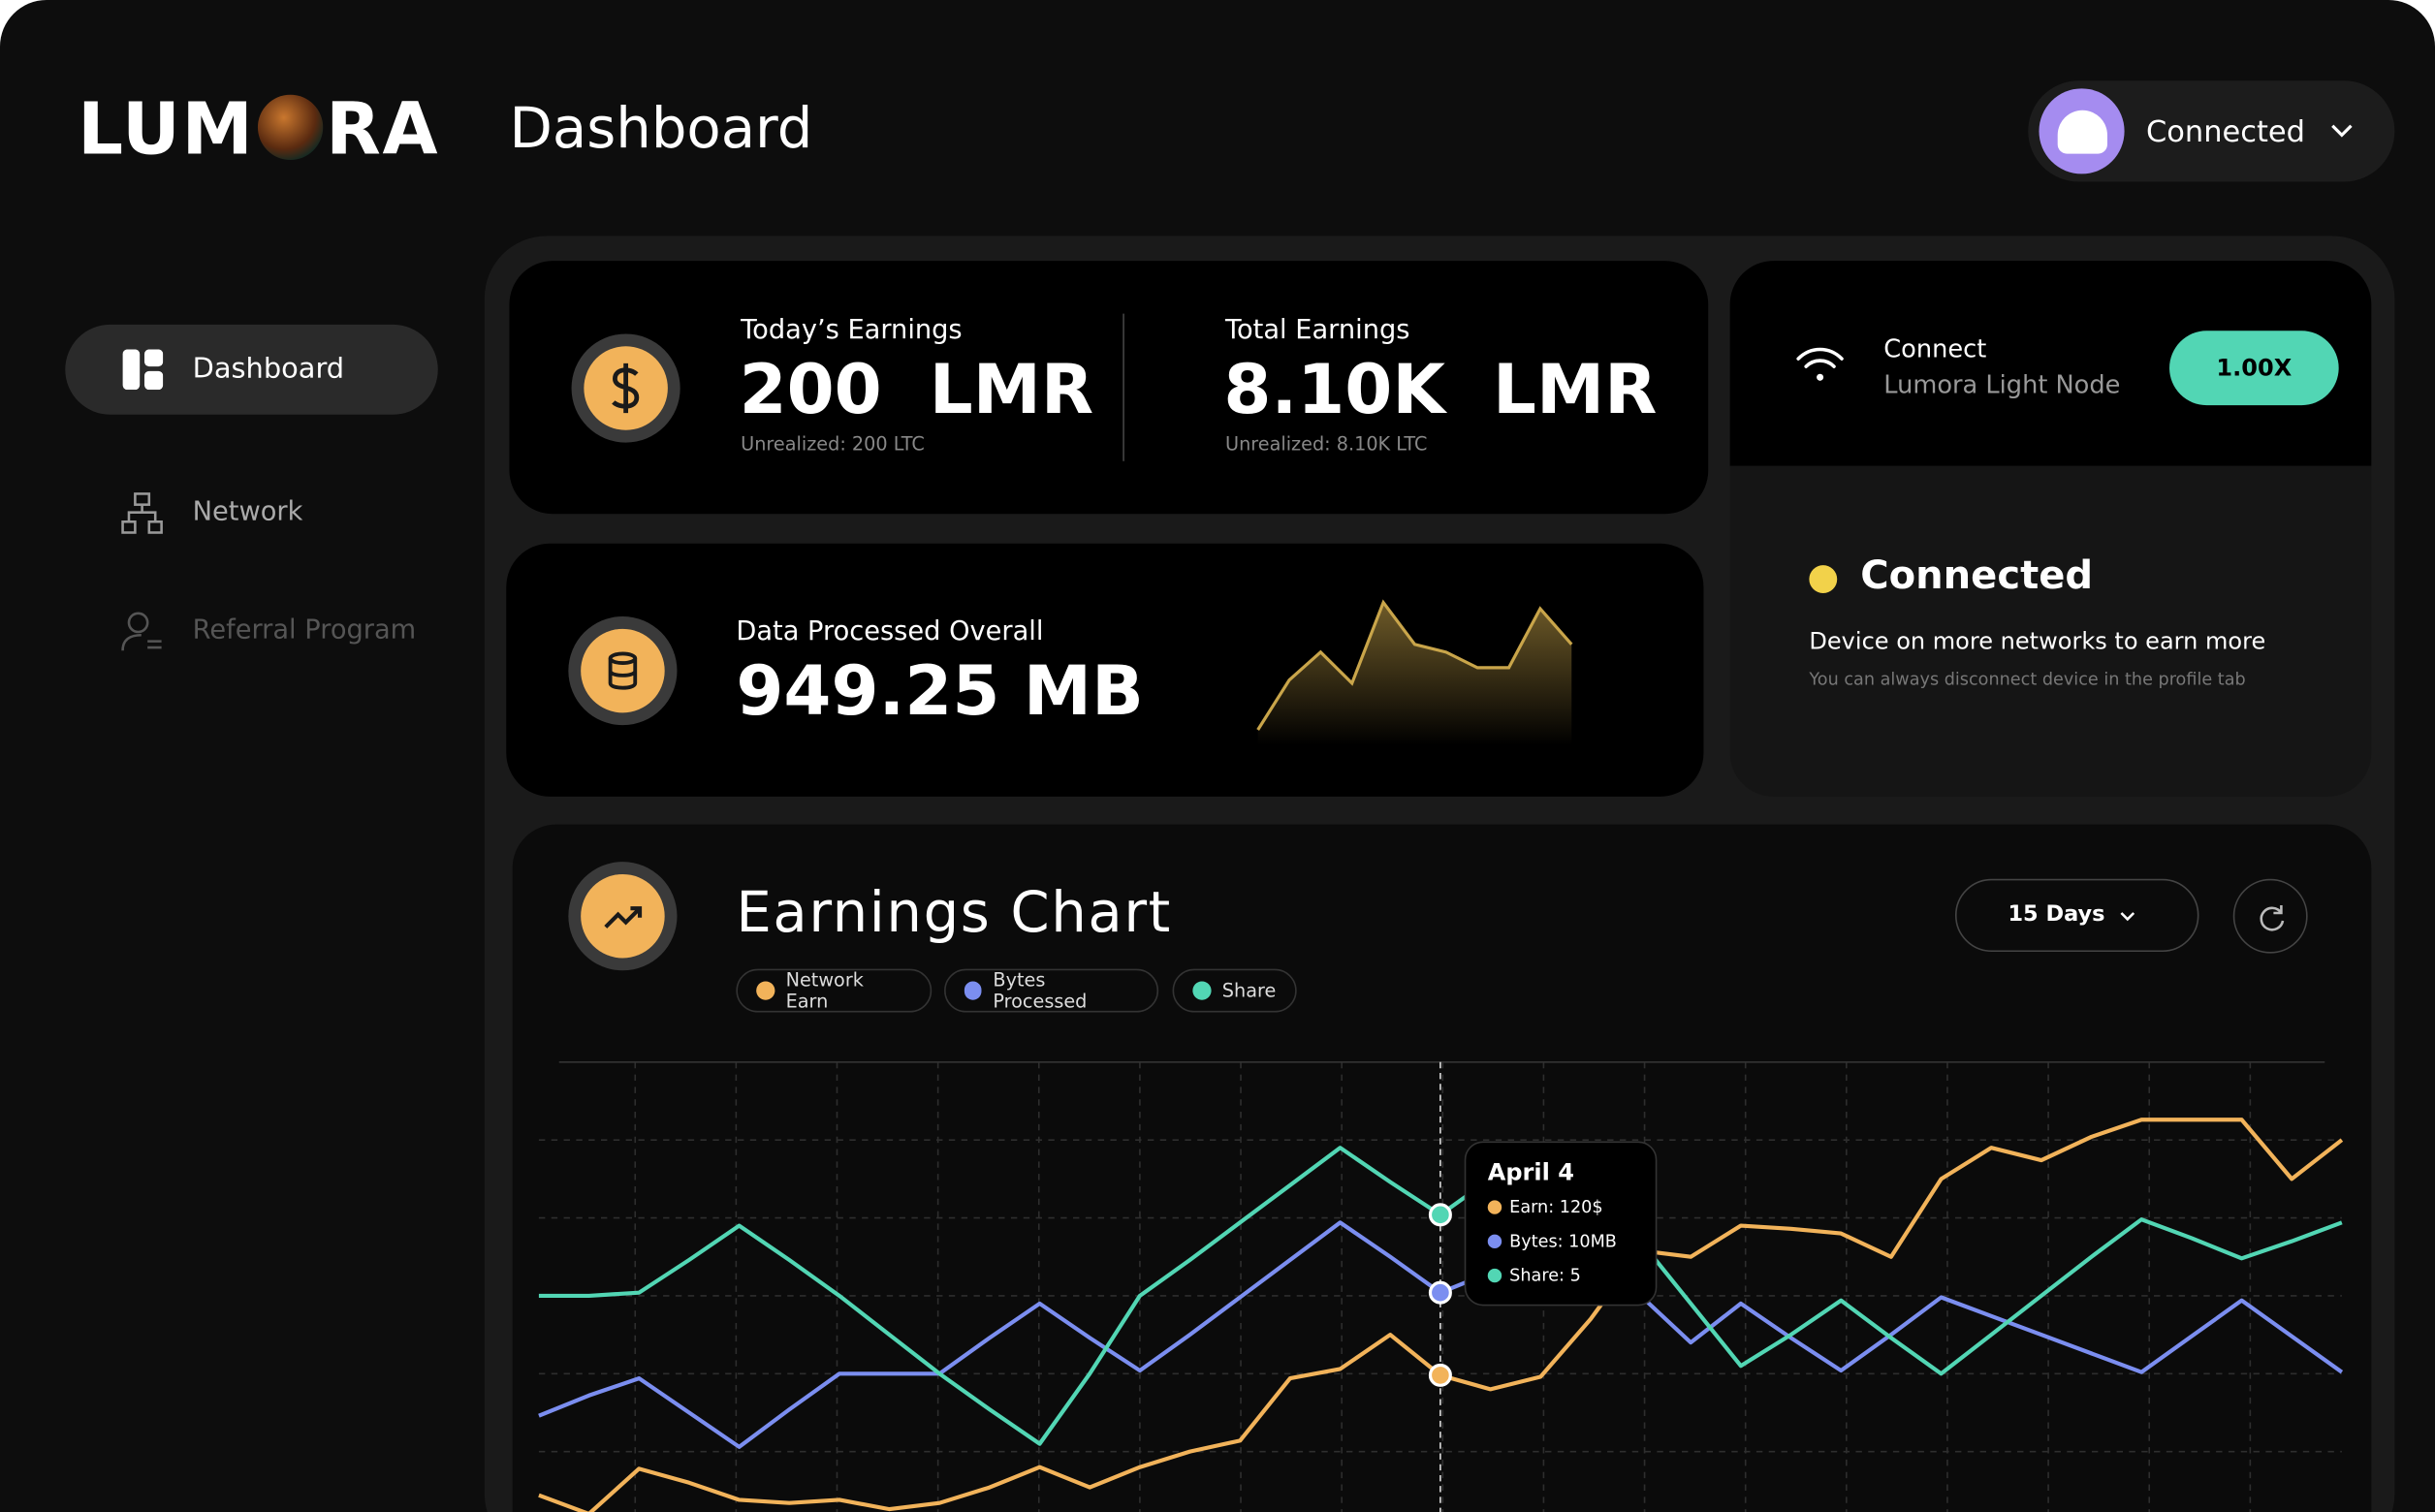  I want to click on stat-value: 949.25 MB, so click(940, 692).